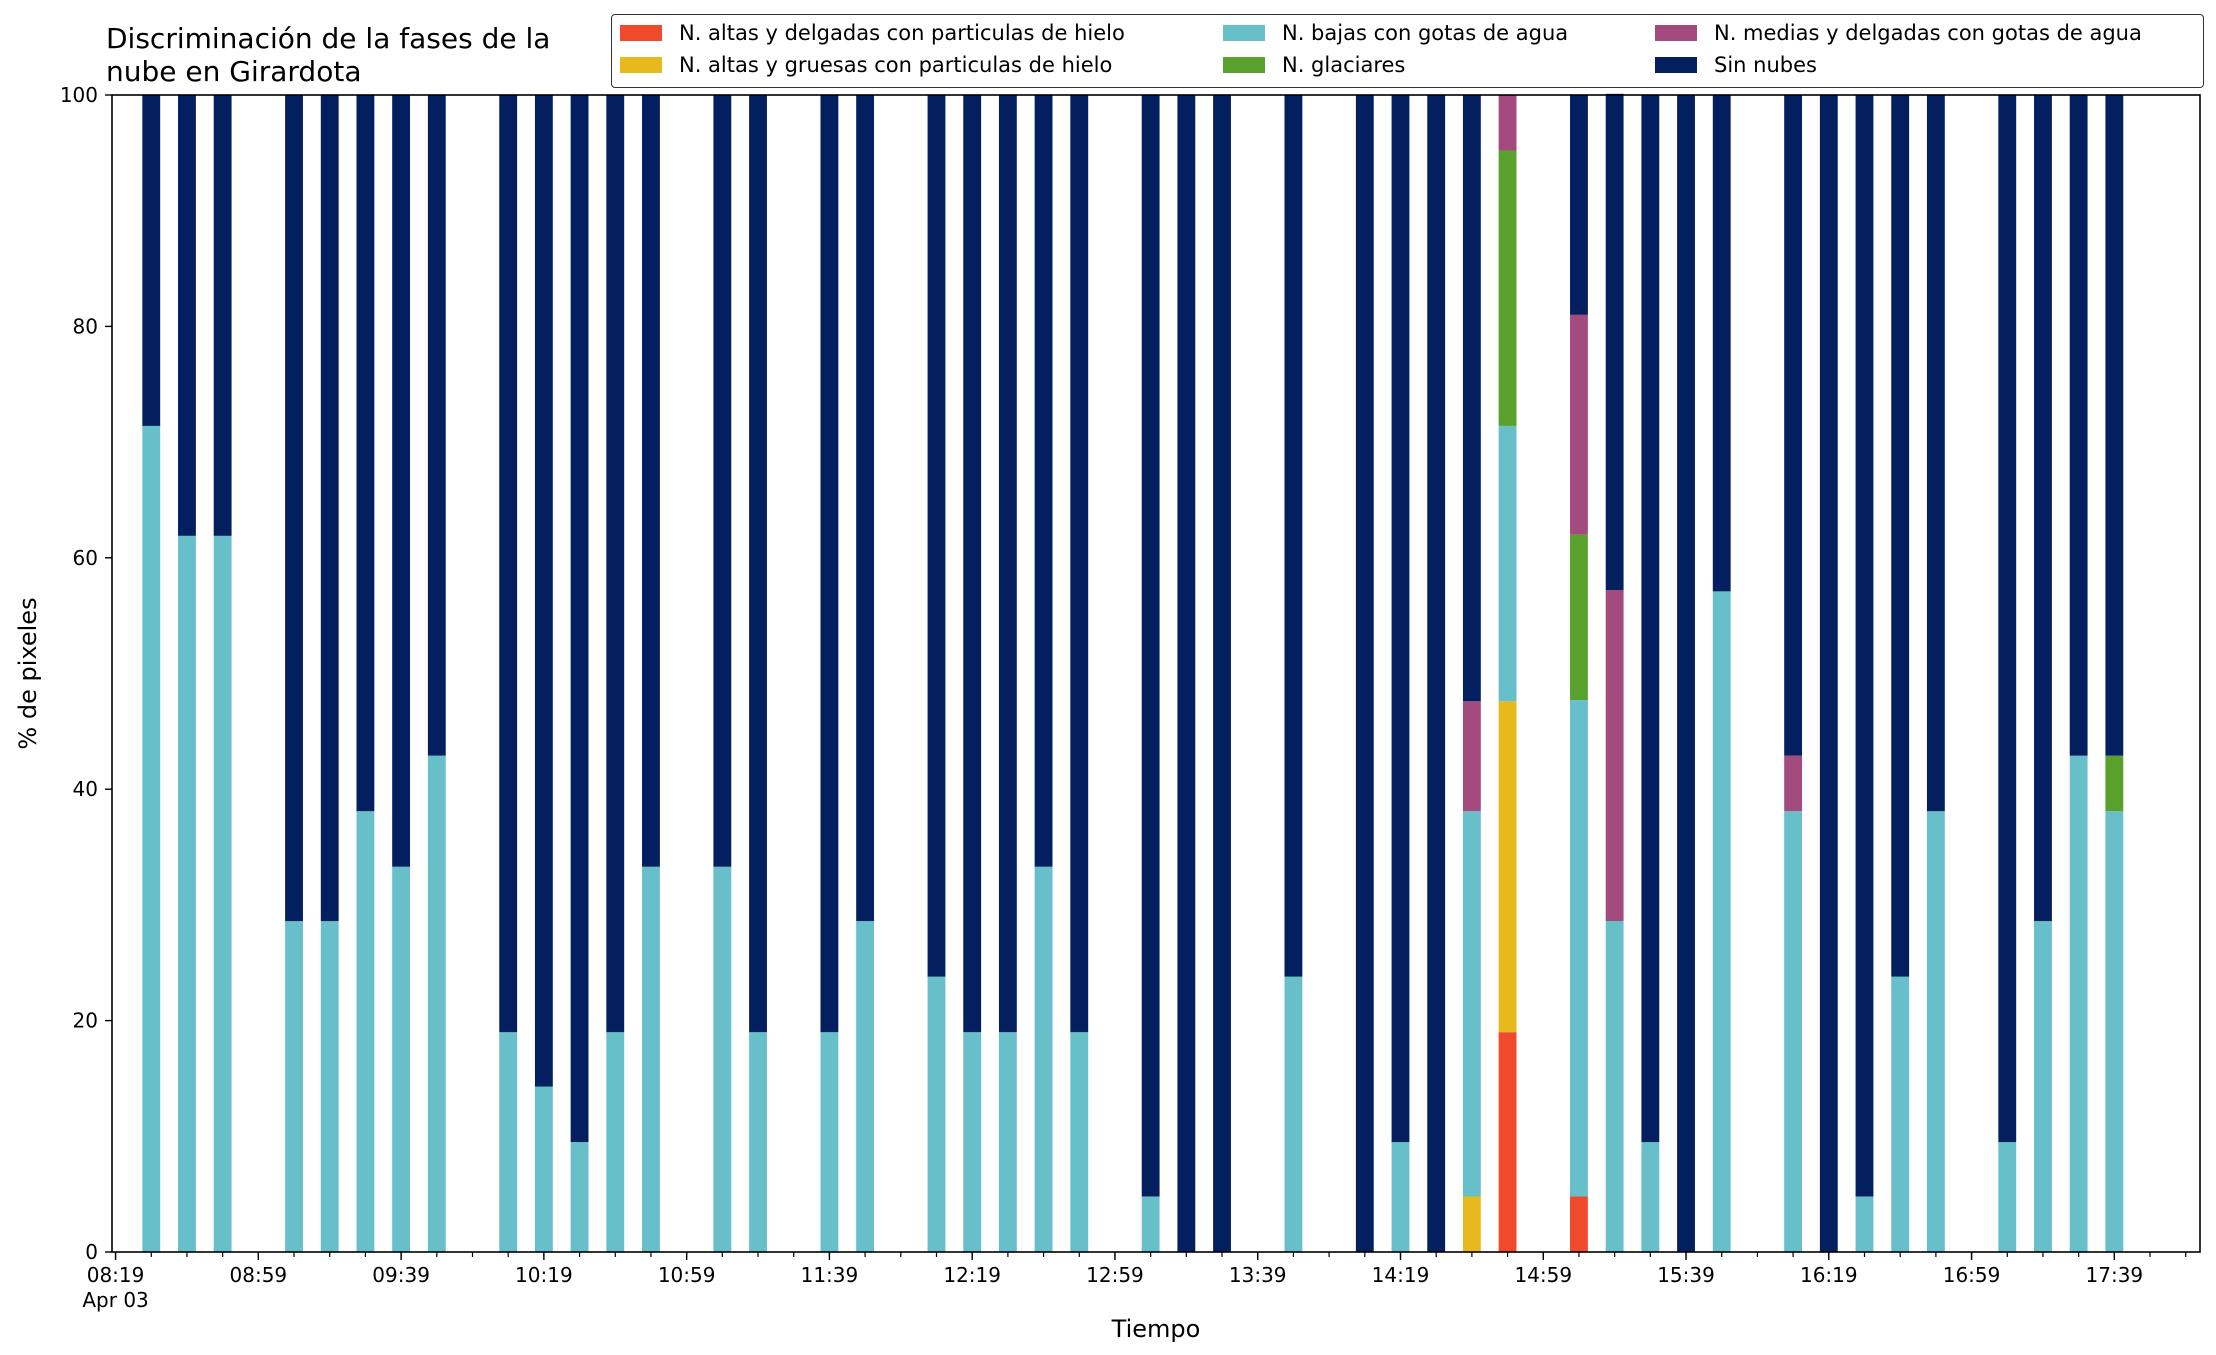 The height and width of the screenshot is (1355, 2216). What do you see at coordinates (1972, 1275) in the screenshot?
I see `x-tick-label: 16:59` at bounding box center [1972, 1275].